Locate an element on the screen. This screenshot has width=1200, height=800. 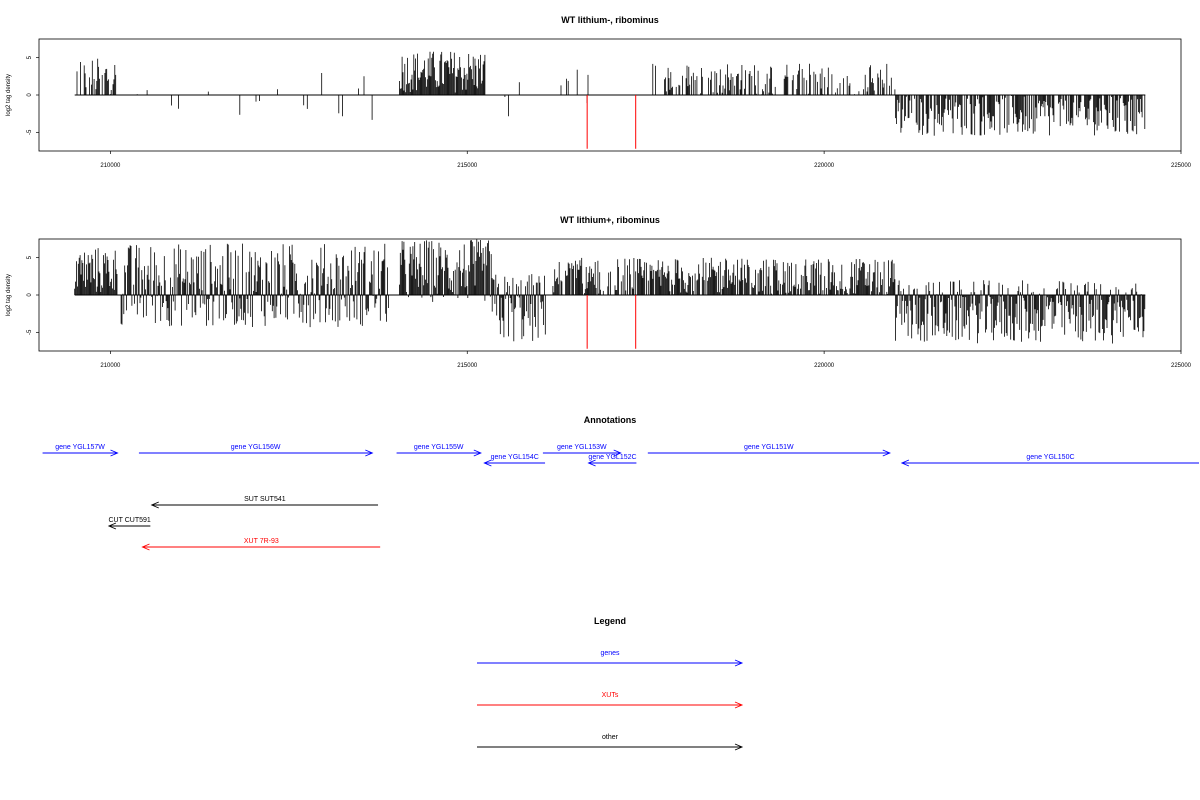
annotation-label: XUT 7R-93 is located at coordinates (261, 541).